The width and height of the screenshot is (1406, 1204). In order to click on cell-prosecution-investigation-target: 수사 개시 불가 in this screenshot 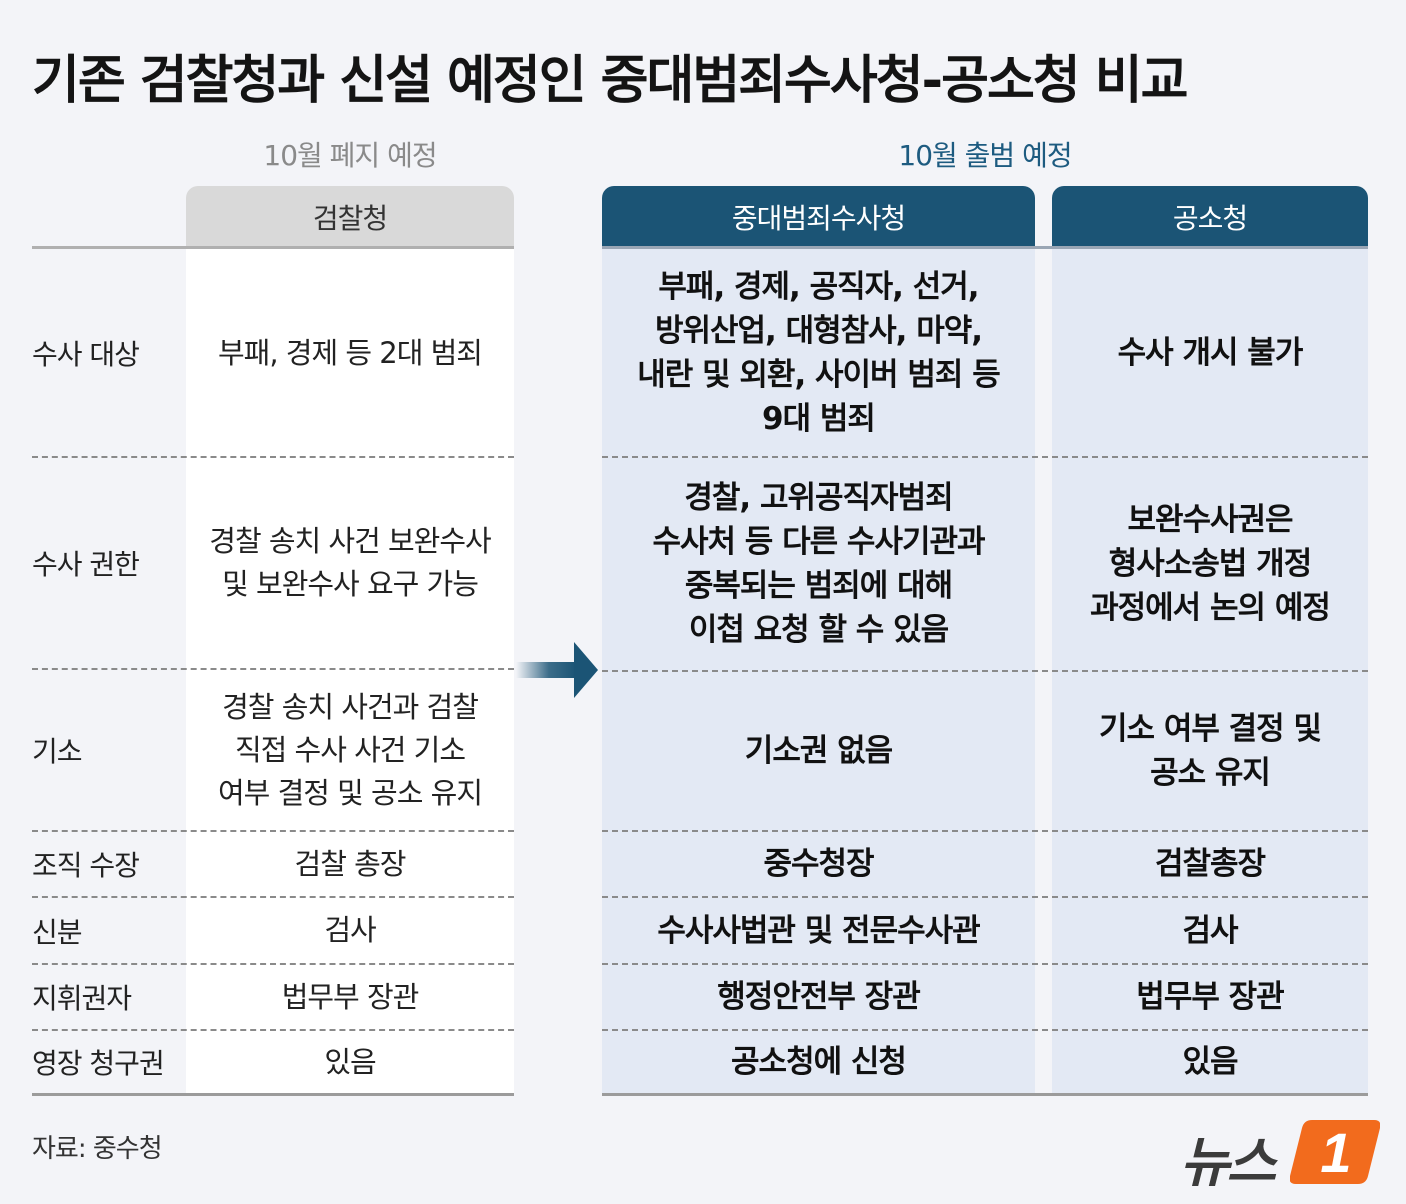, I will do `click(1210, 353)`.